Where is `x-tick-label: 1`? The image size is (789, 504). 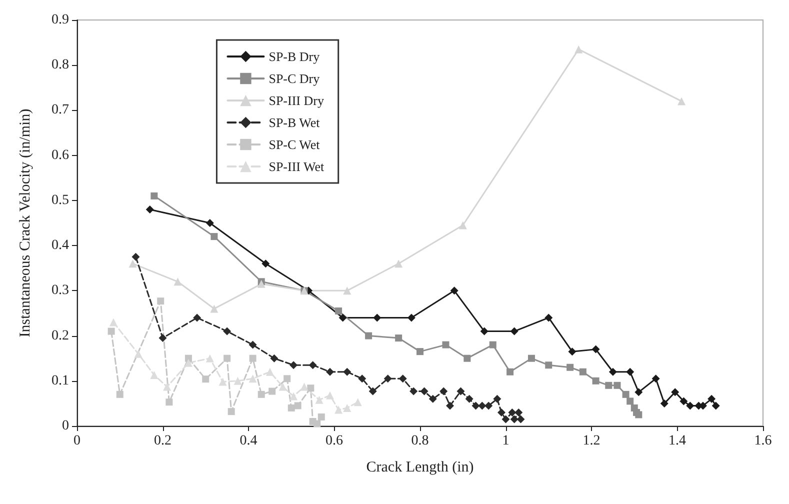 x-tick-label: 1 is located at coordinates (506, 441).